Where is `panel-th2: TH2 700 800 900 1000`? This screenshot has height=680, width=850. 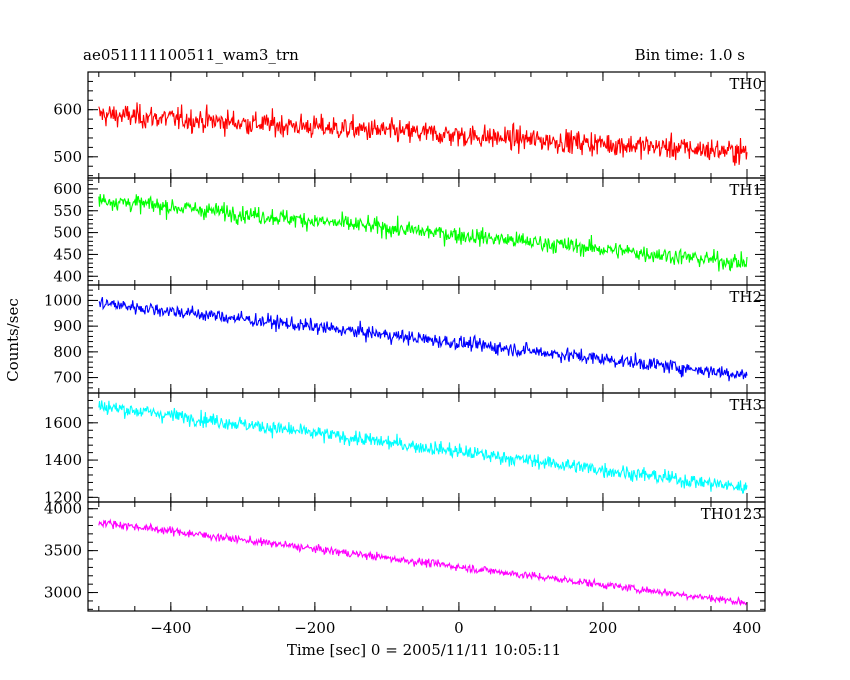
panel-th2: TH2 700 800 900 1000 is located at coordinates (405, 339).